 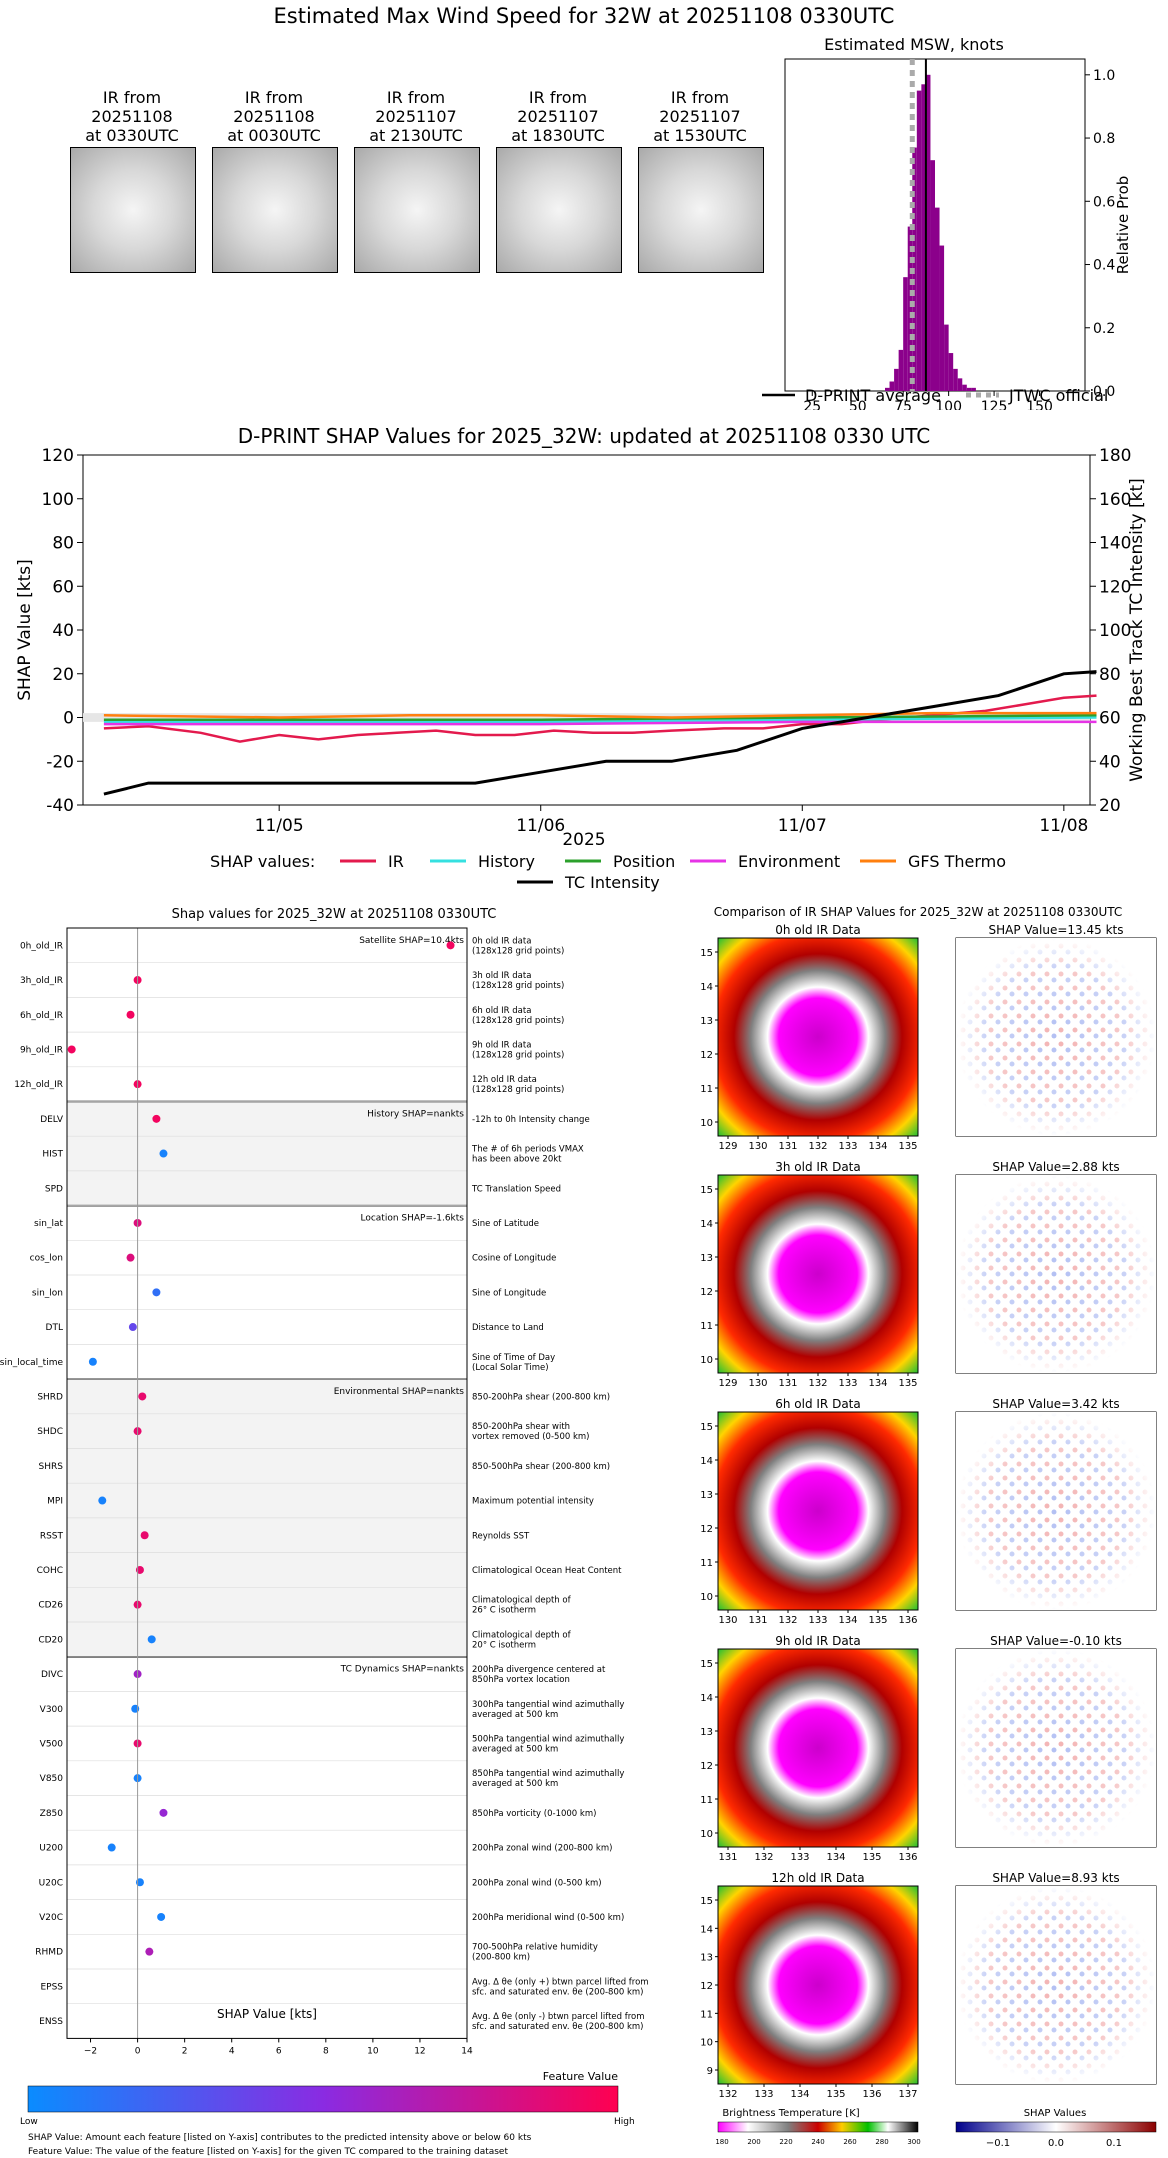 What do you see at coordinates (600, 733) in the screenshot?
I see `timeseries-lines` at bounding box center [600, 733].